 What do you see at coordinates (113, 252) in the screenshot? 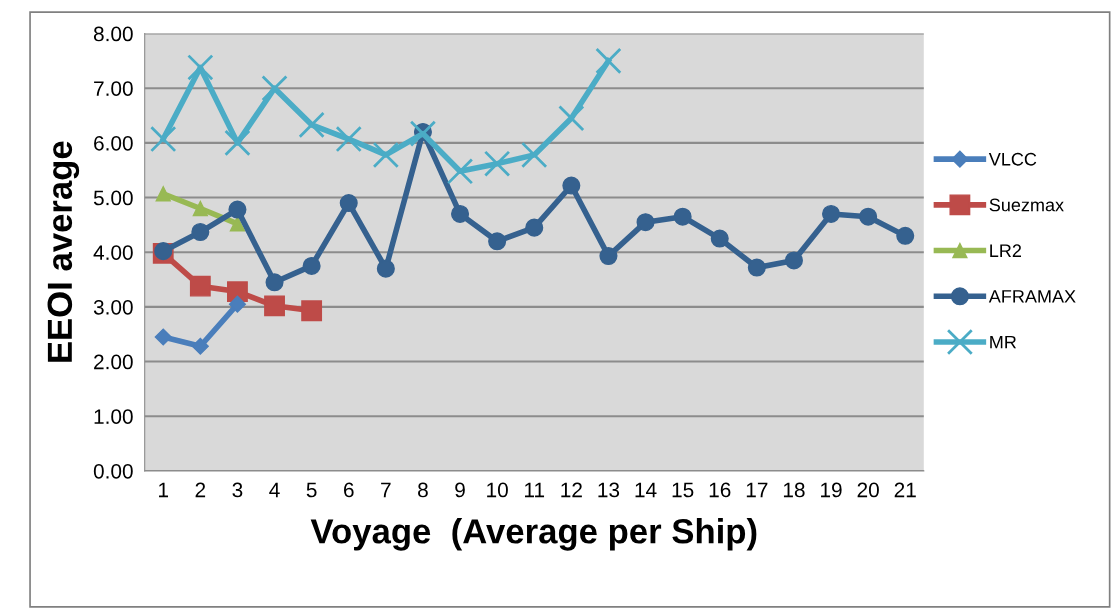
I see `y-tick-label: 4.00` at bounding box center [113, 252].